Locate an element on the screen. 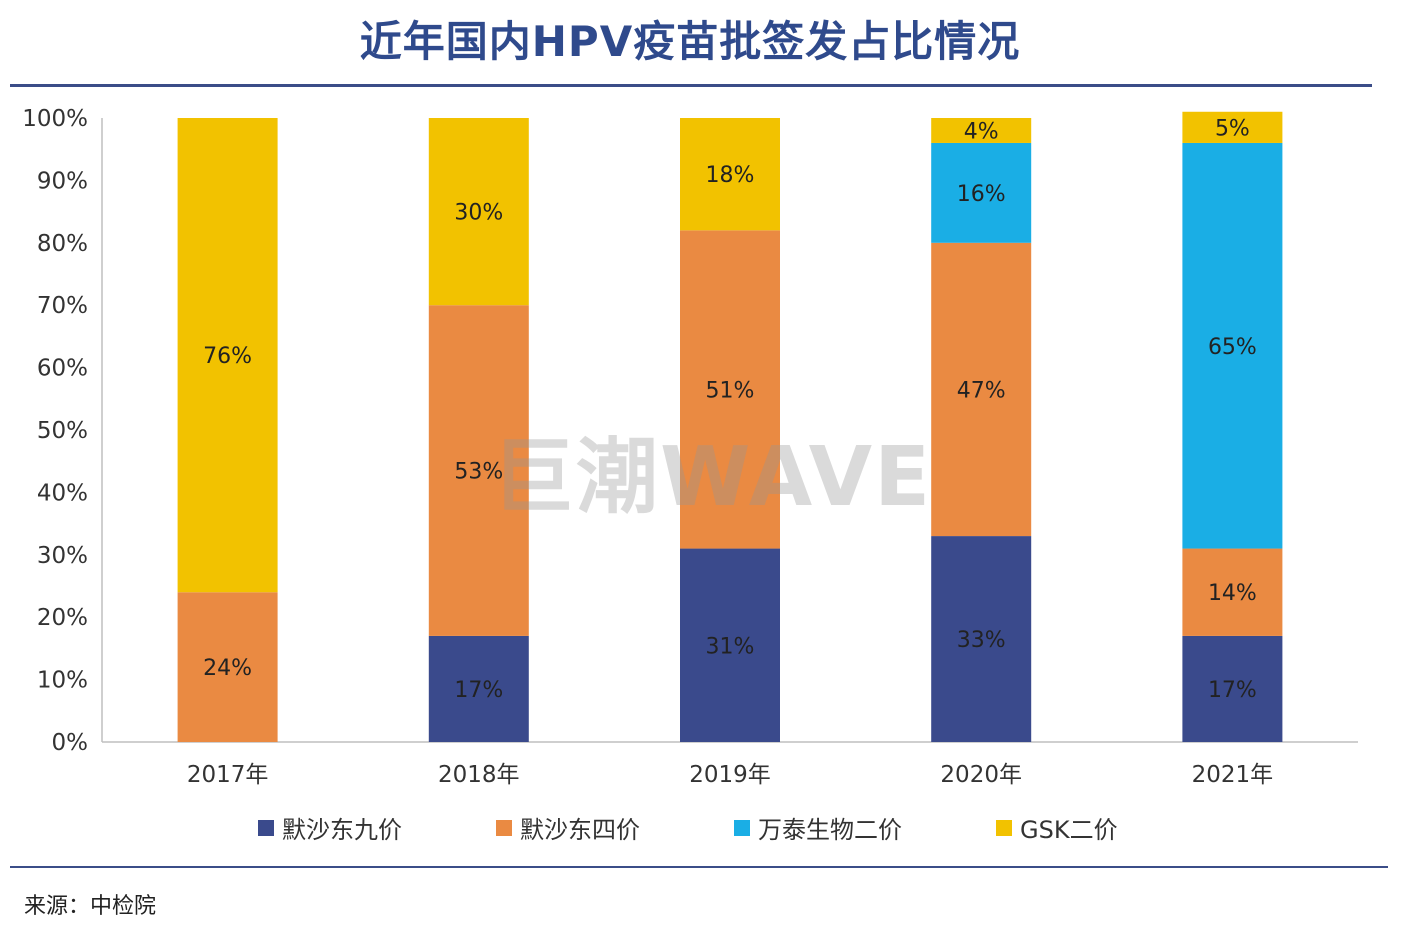  data-label: 53% is located at coordinates (478, 472).